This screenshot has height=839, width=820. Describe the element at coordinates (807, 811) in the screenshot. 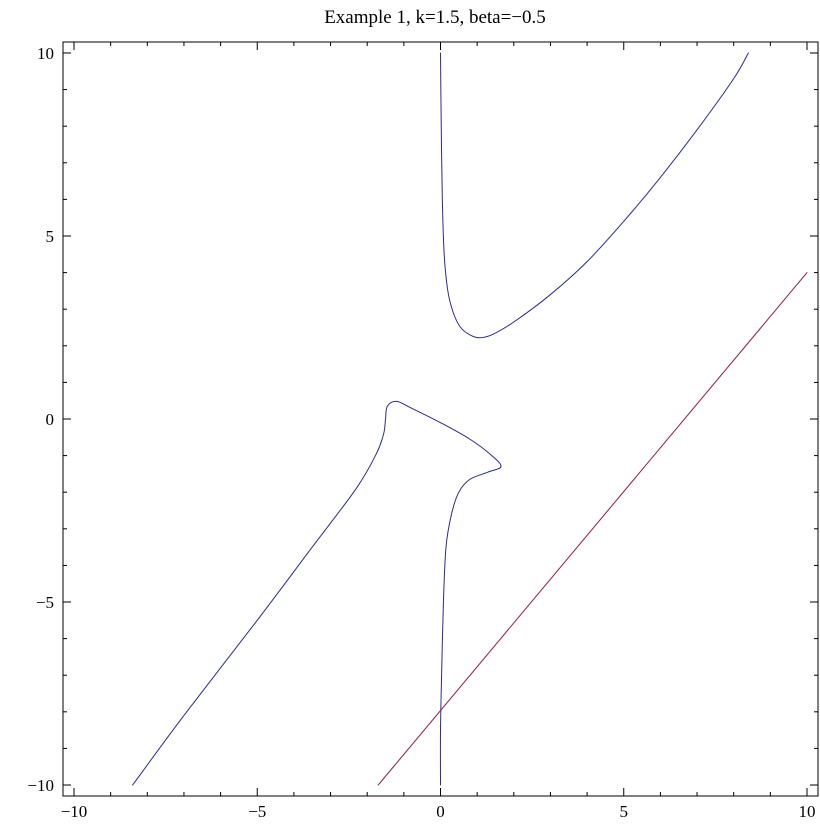

I see `x-tick-label: 10` at that location.